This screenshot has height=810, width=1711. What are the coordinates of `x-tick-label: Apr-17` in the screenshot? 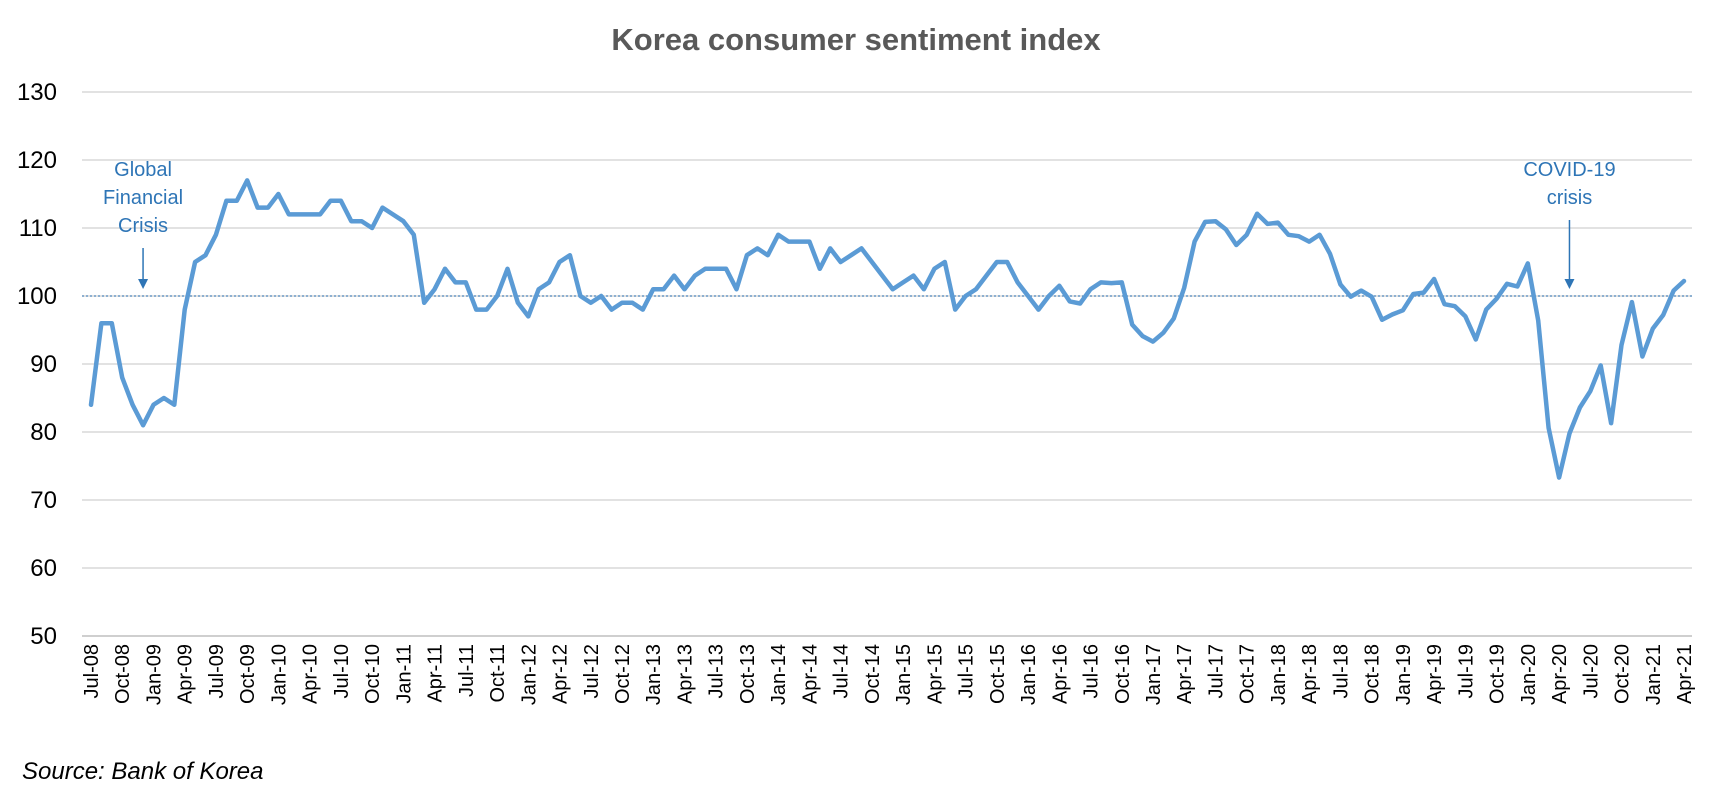 It's located at (1185, 674).